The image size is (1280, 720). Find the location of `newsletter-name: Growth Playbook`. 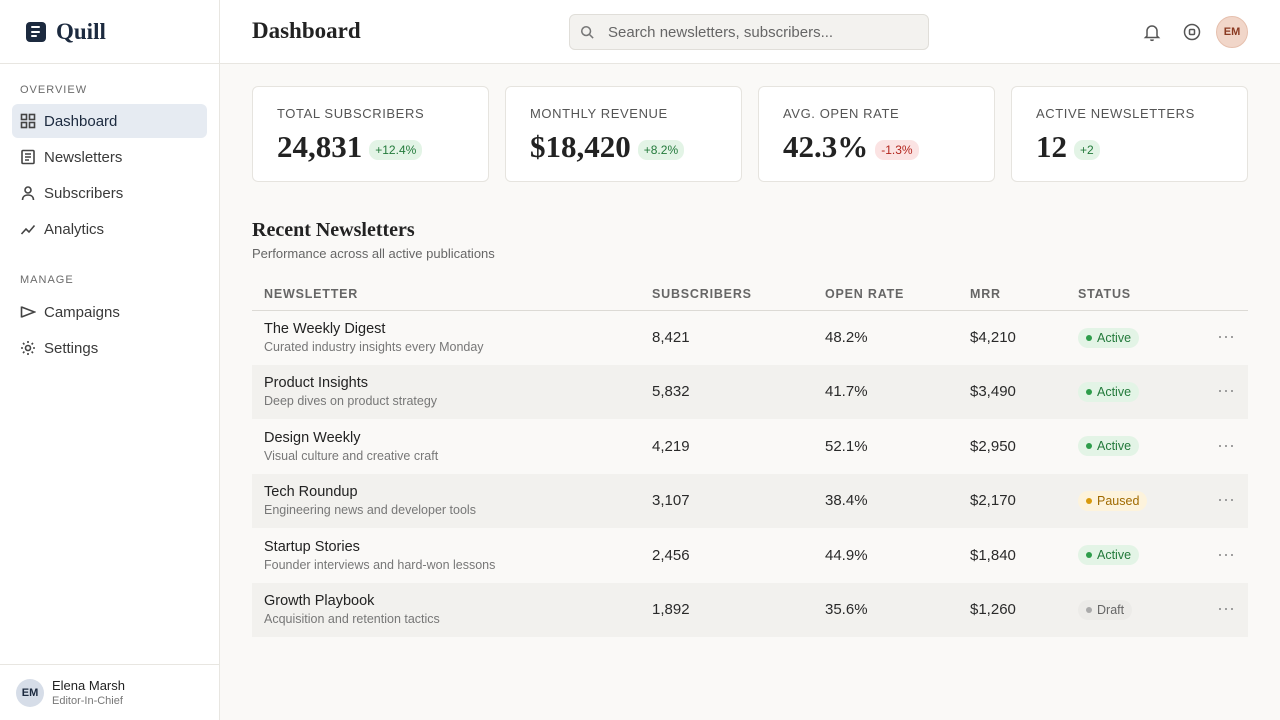

newsletter-name: Growth Playbook is located at coordinates (319, 601).